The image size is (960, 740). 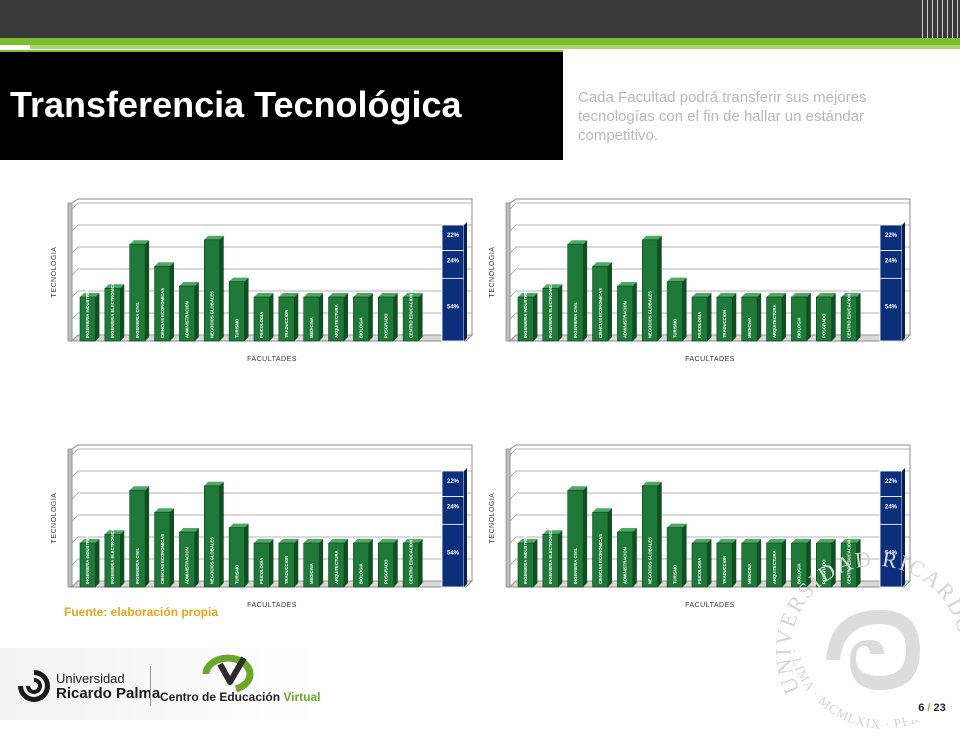 What do you see at coordinates (361, 327) in the screenshot?
I see `bar-category-label: BIOLOGIA` at bounding box center [361, 327].